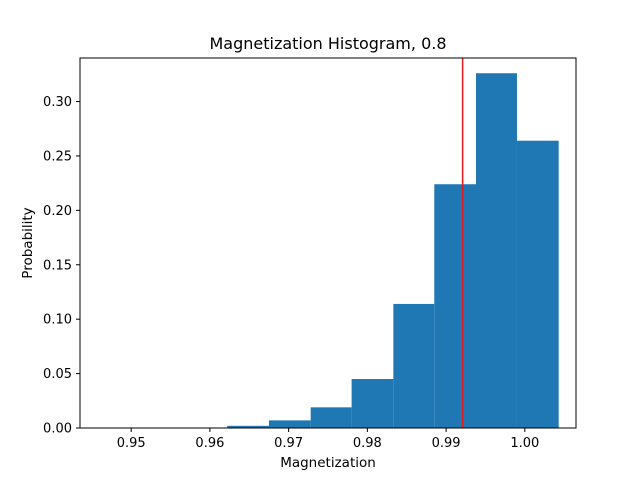 This screenshot has width=640, height=485. I want to click on y-tick-label: 0.10, so click(57, 320).